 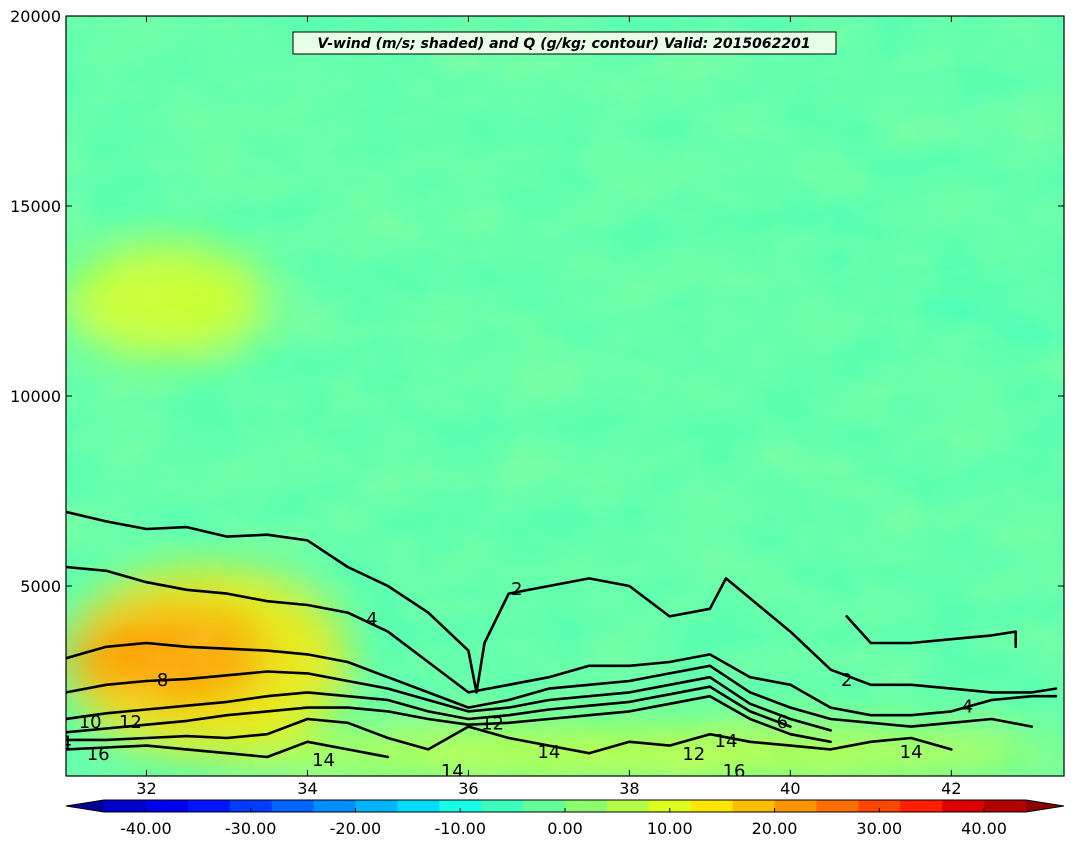 I want to click on colorbar-tick-label: 40.00, so click(x=984, y=828).